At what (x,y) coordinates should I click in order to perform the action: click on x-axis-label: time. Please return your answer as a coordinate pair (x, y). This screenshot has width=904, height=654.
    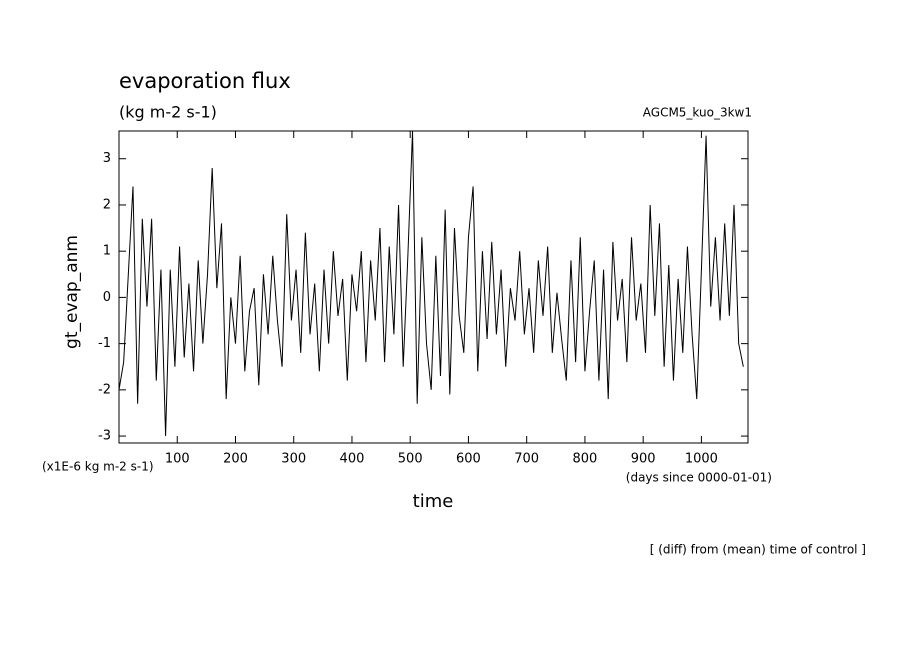
    Looking at the image, I should click on (433, 501).